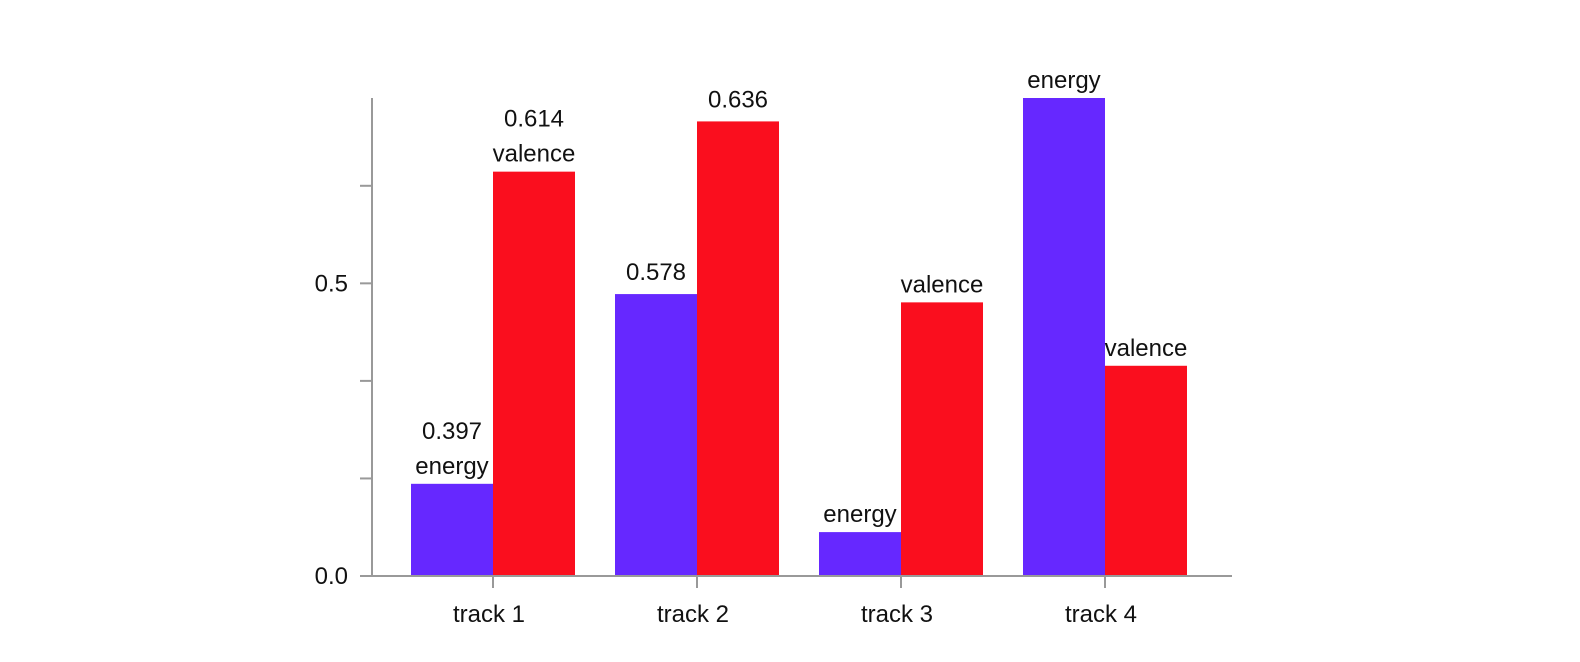  I want to click on y-tick-label: 0.5, so click(331, 283).